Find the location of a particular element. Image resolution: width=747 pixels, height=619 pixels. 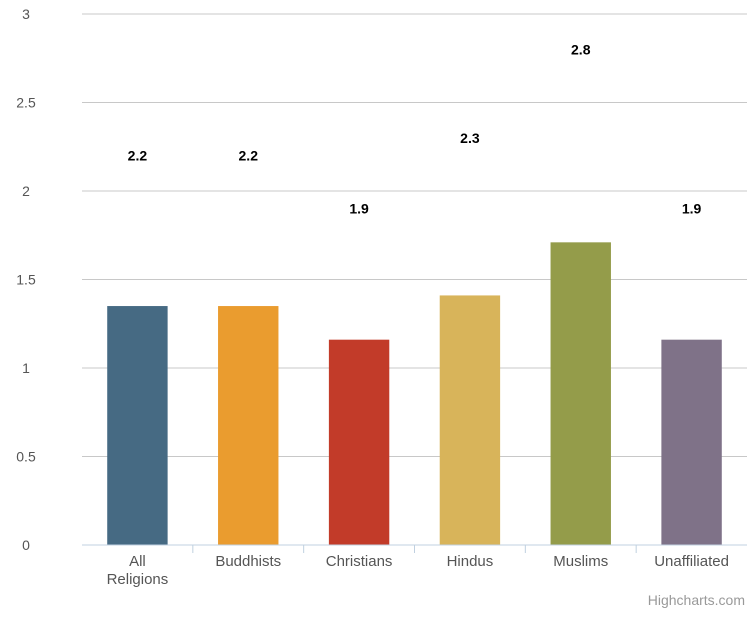

x-tick-label: Buddhists is located at coordinates (248, 561).